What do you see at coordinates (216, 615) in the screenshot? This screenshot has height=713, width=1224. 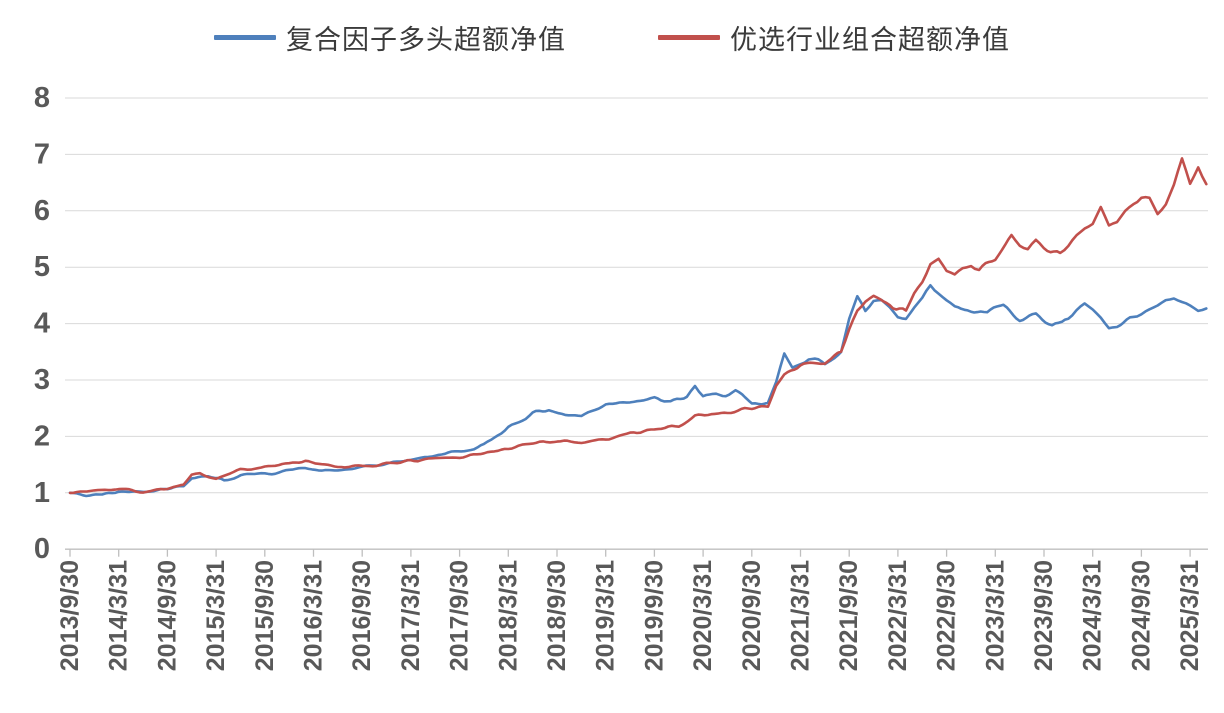 I see `x-axis-label-2015/3/31: 2015/3/31` at bounding box center [216, 615].